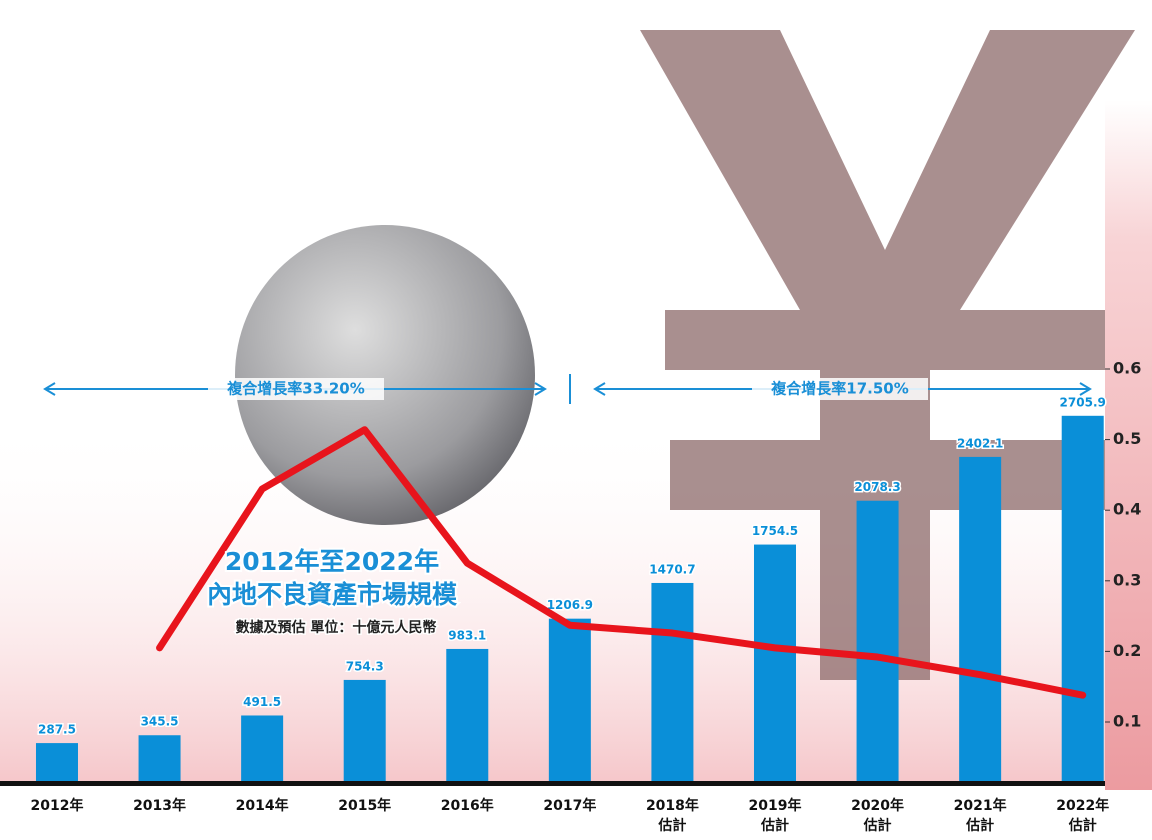 Image resolution: width=1152 pixels, height=840 pixels. What do you see at coordinates (1127, 579) in the screenshot?
I see `y2-tick-label: 0.3` at bounding box center [1127, 579].